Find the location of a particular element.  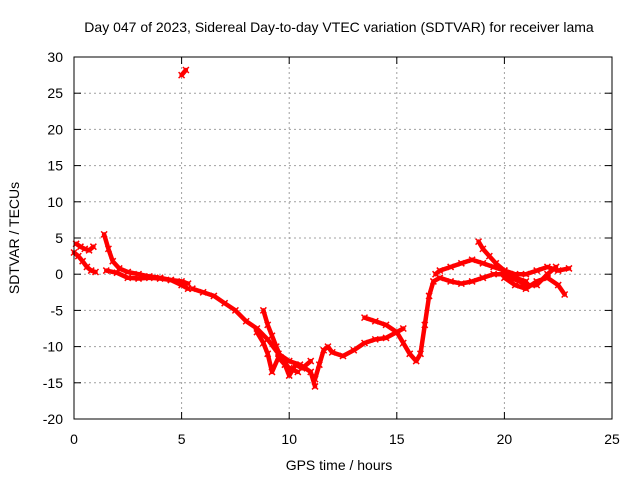

x-tick-label: 5 is located at coordinates (182, 439).